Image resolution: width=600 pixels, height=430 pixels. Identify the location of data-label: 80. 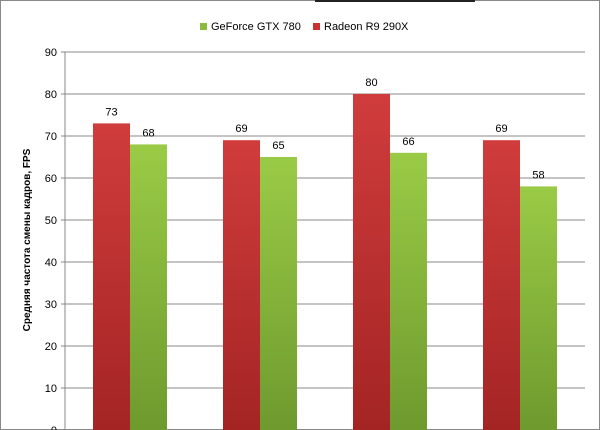
(371, 83).